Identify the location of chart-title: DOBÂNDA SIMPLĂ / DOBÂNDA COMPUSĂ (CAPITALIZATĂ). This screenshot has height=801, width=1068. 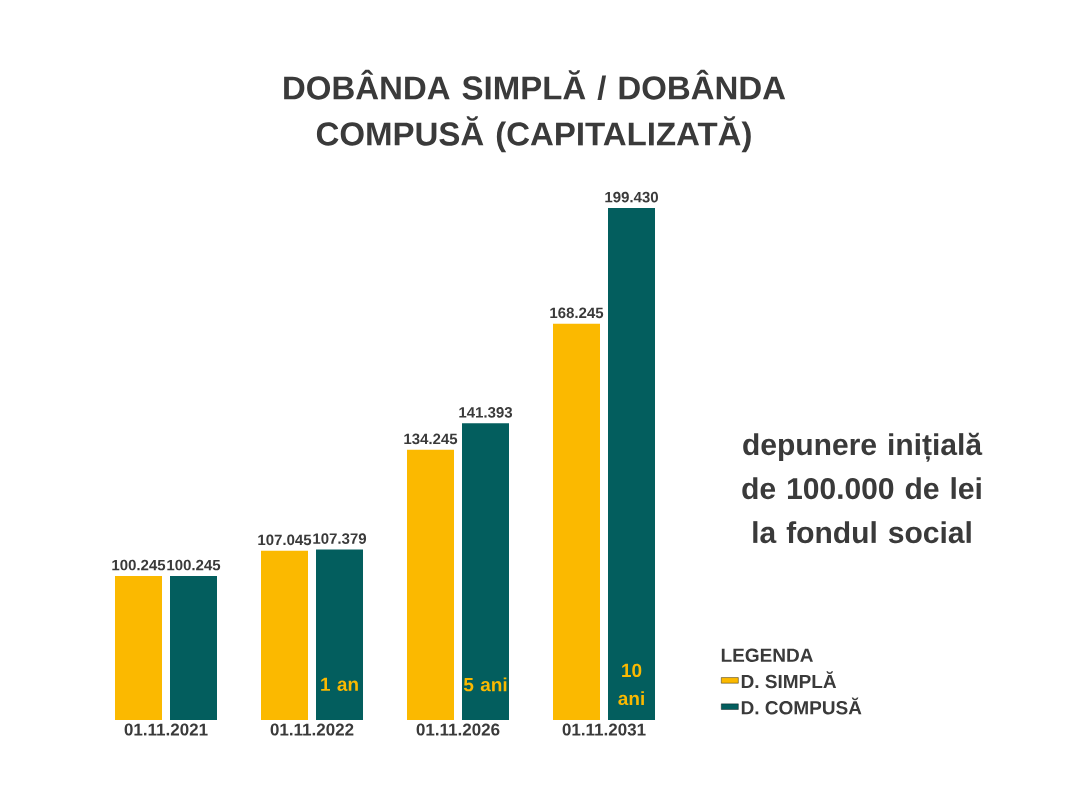
(535, 111).